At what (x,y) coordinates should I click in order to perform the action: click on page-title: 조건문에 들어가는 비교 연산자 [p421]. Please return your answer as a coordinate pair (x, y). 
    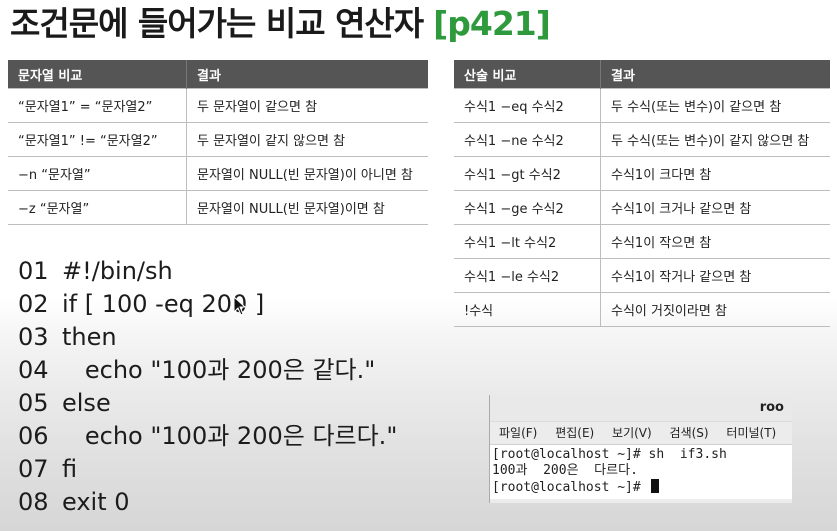
    Looking at the image, I should click on (280, 24).